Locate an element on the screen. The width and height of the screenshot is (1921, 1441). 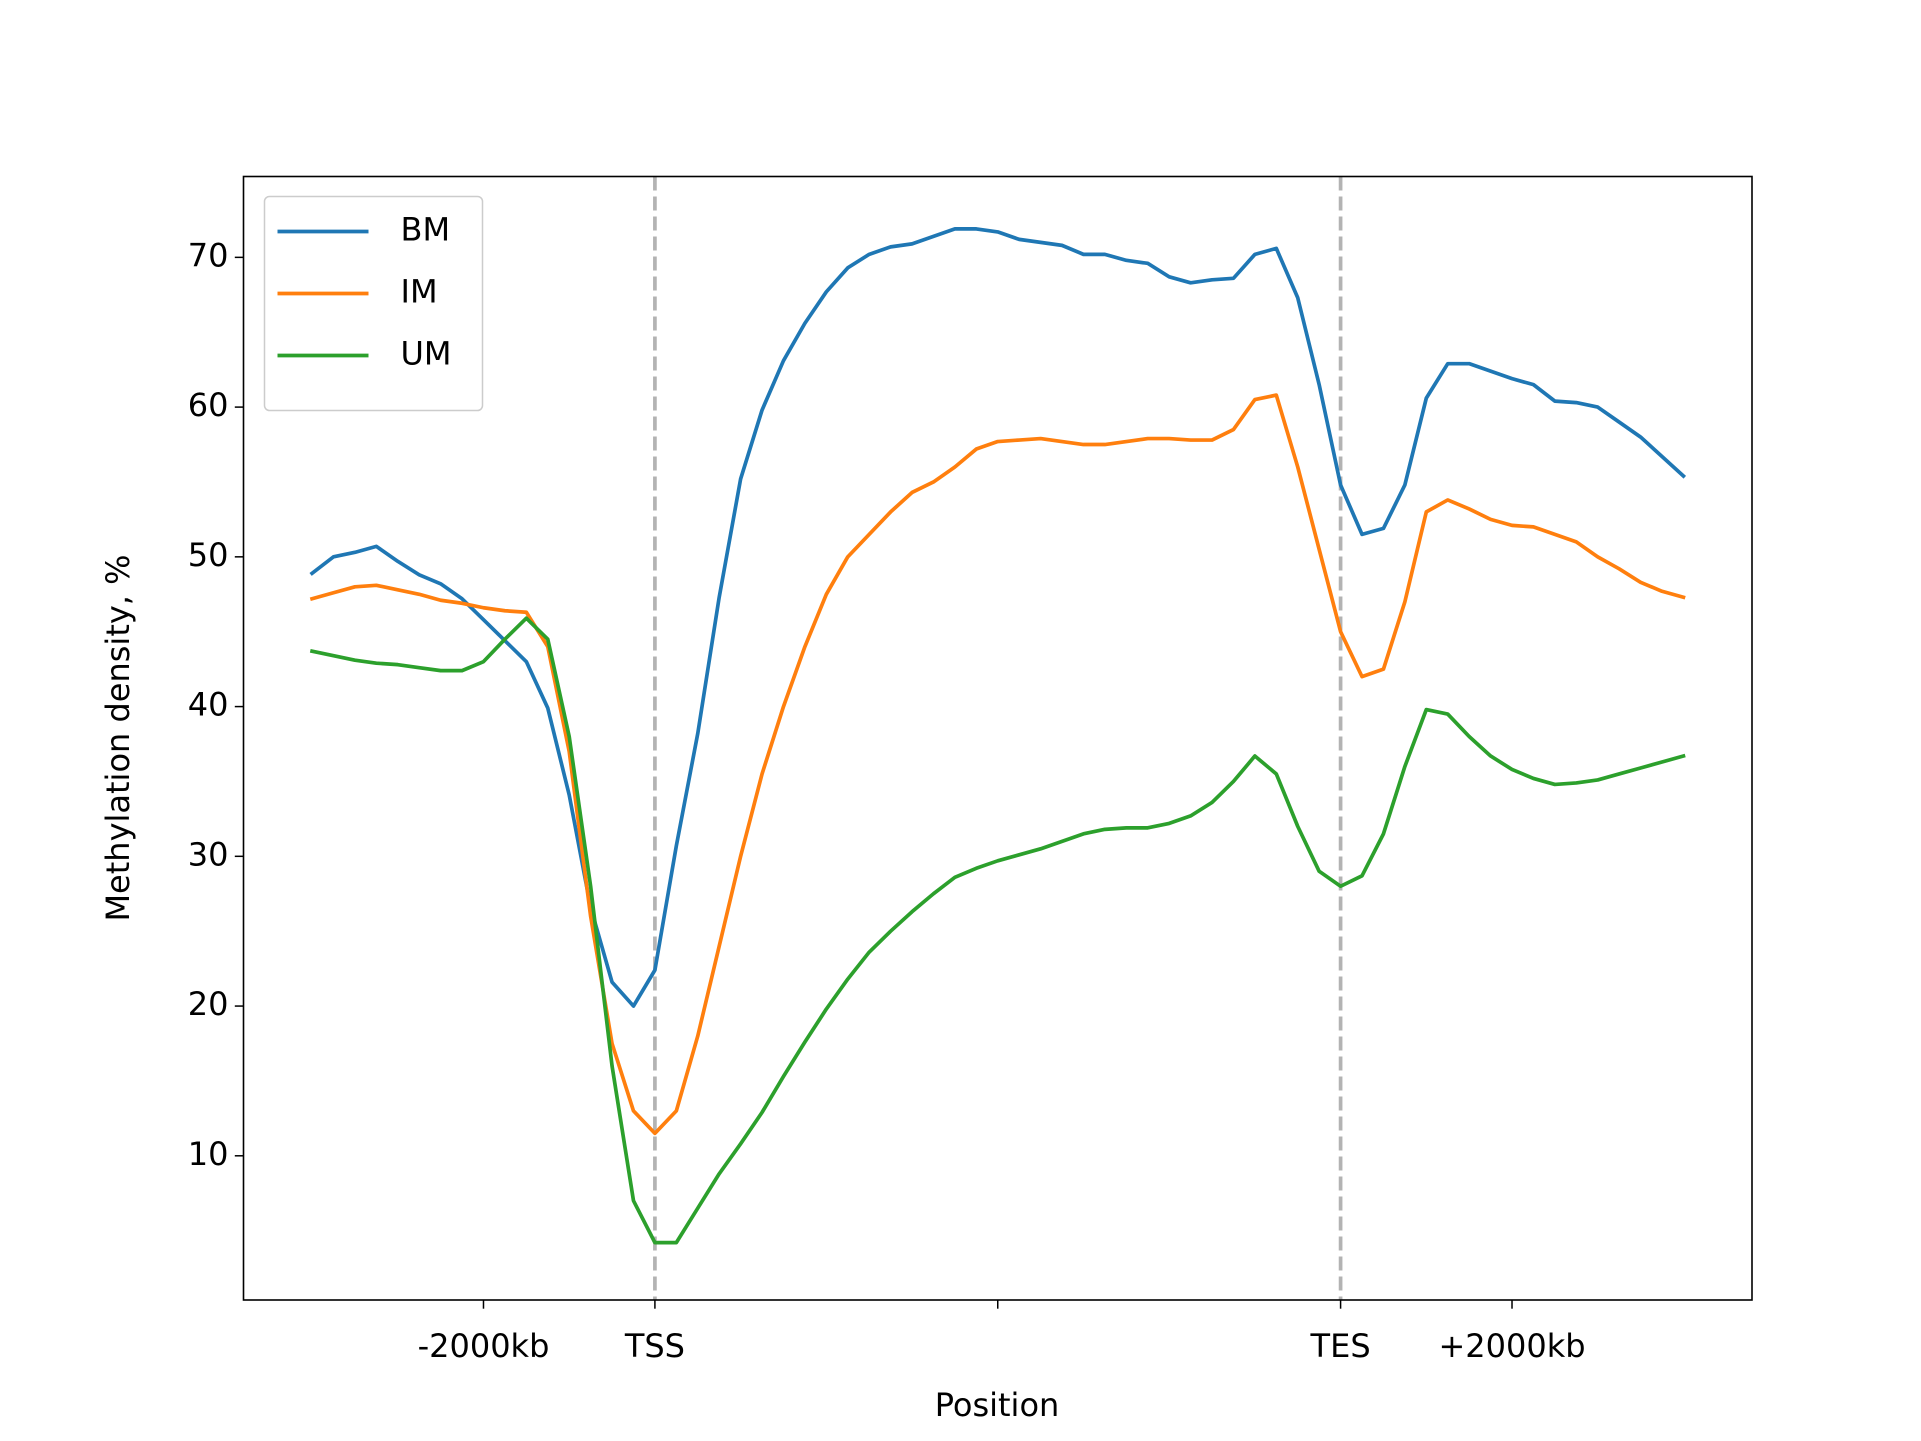
x-tick-label: +2000kb is located at coordinates (1511, 1346).